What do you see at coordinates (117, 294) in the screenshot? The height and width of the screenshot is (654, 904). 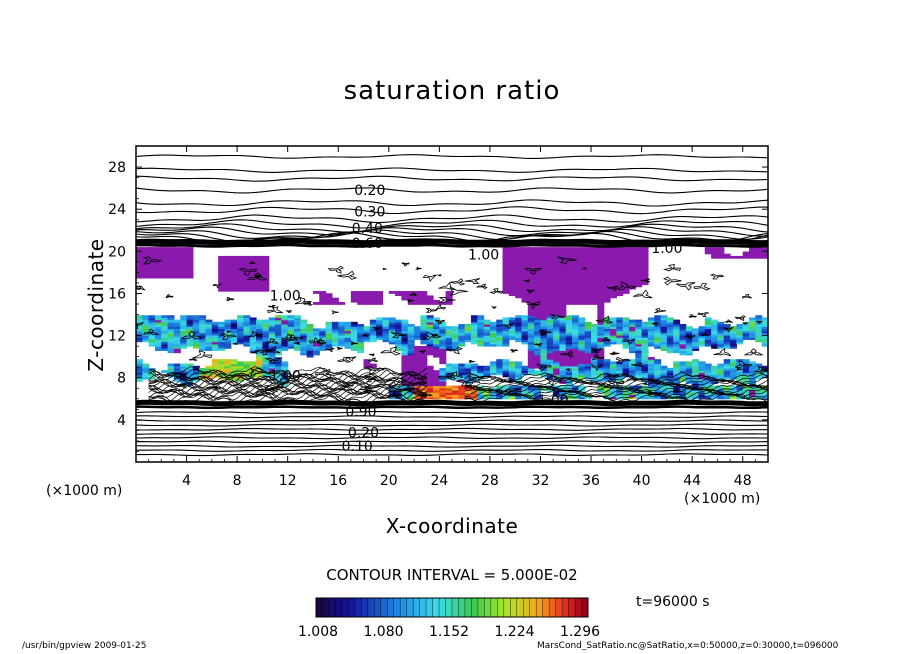 I see `y-tick-label: 16` at bounding box center [117, 294].